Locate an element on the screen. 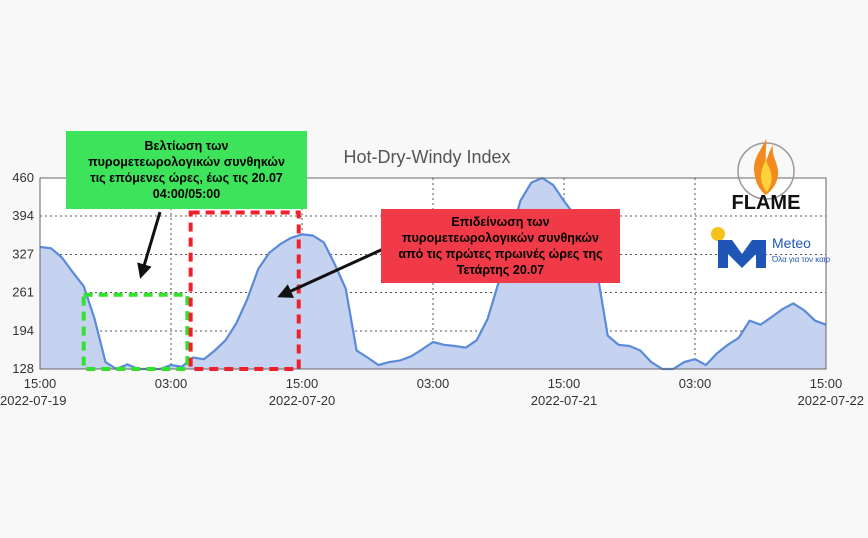 This screenshot has width=868, height=538. improvement-arrow is located at coordinates (149, 245).